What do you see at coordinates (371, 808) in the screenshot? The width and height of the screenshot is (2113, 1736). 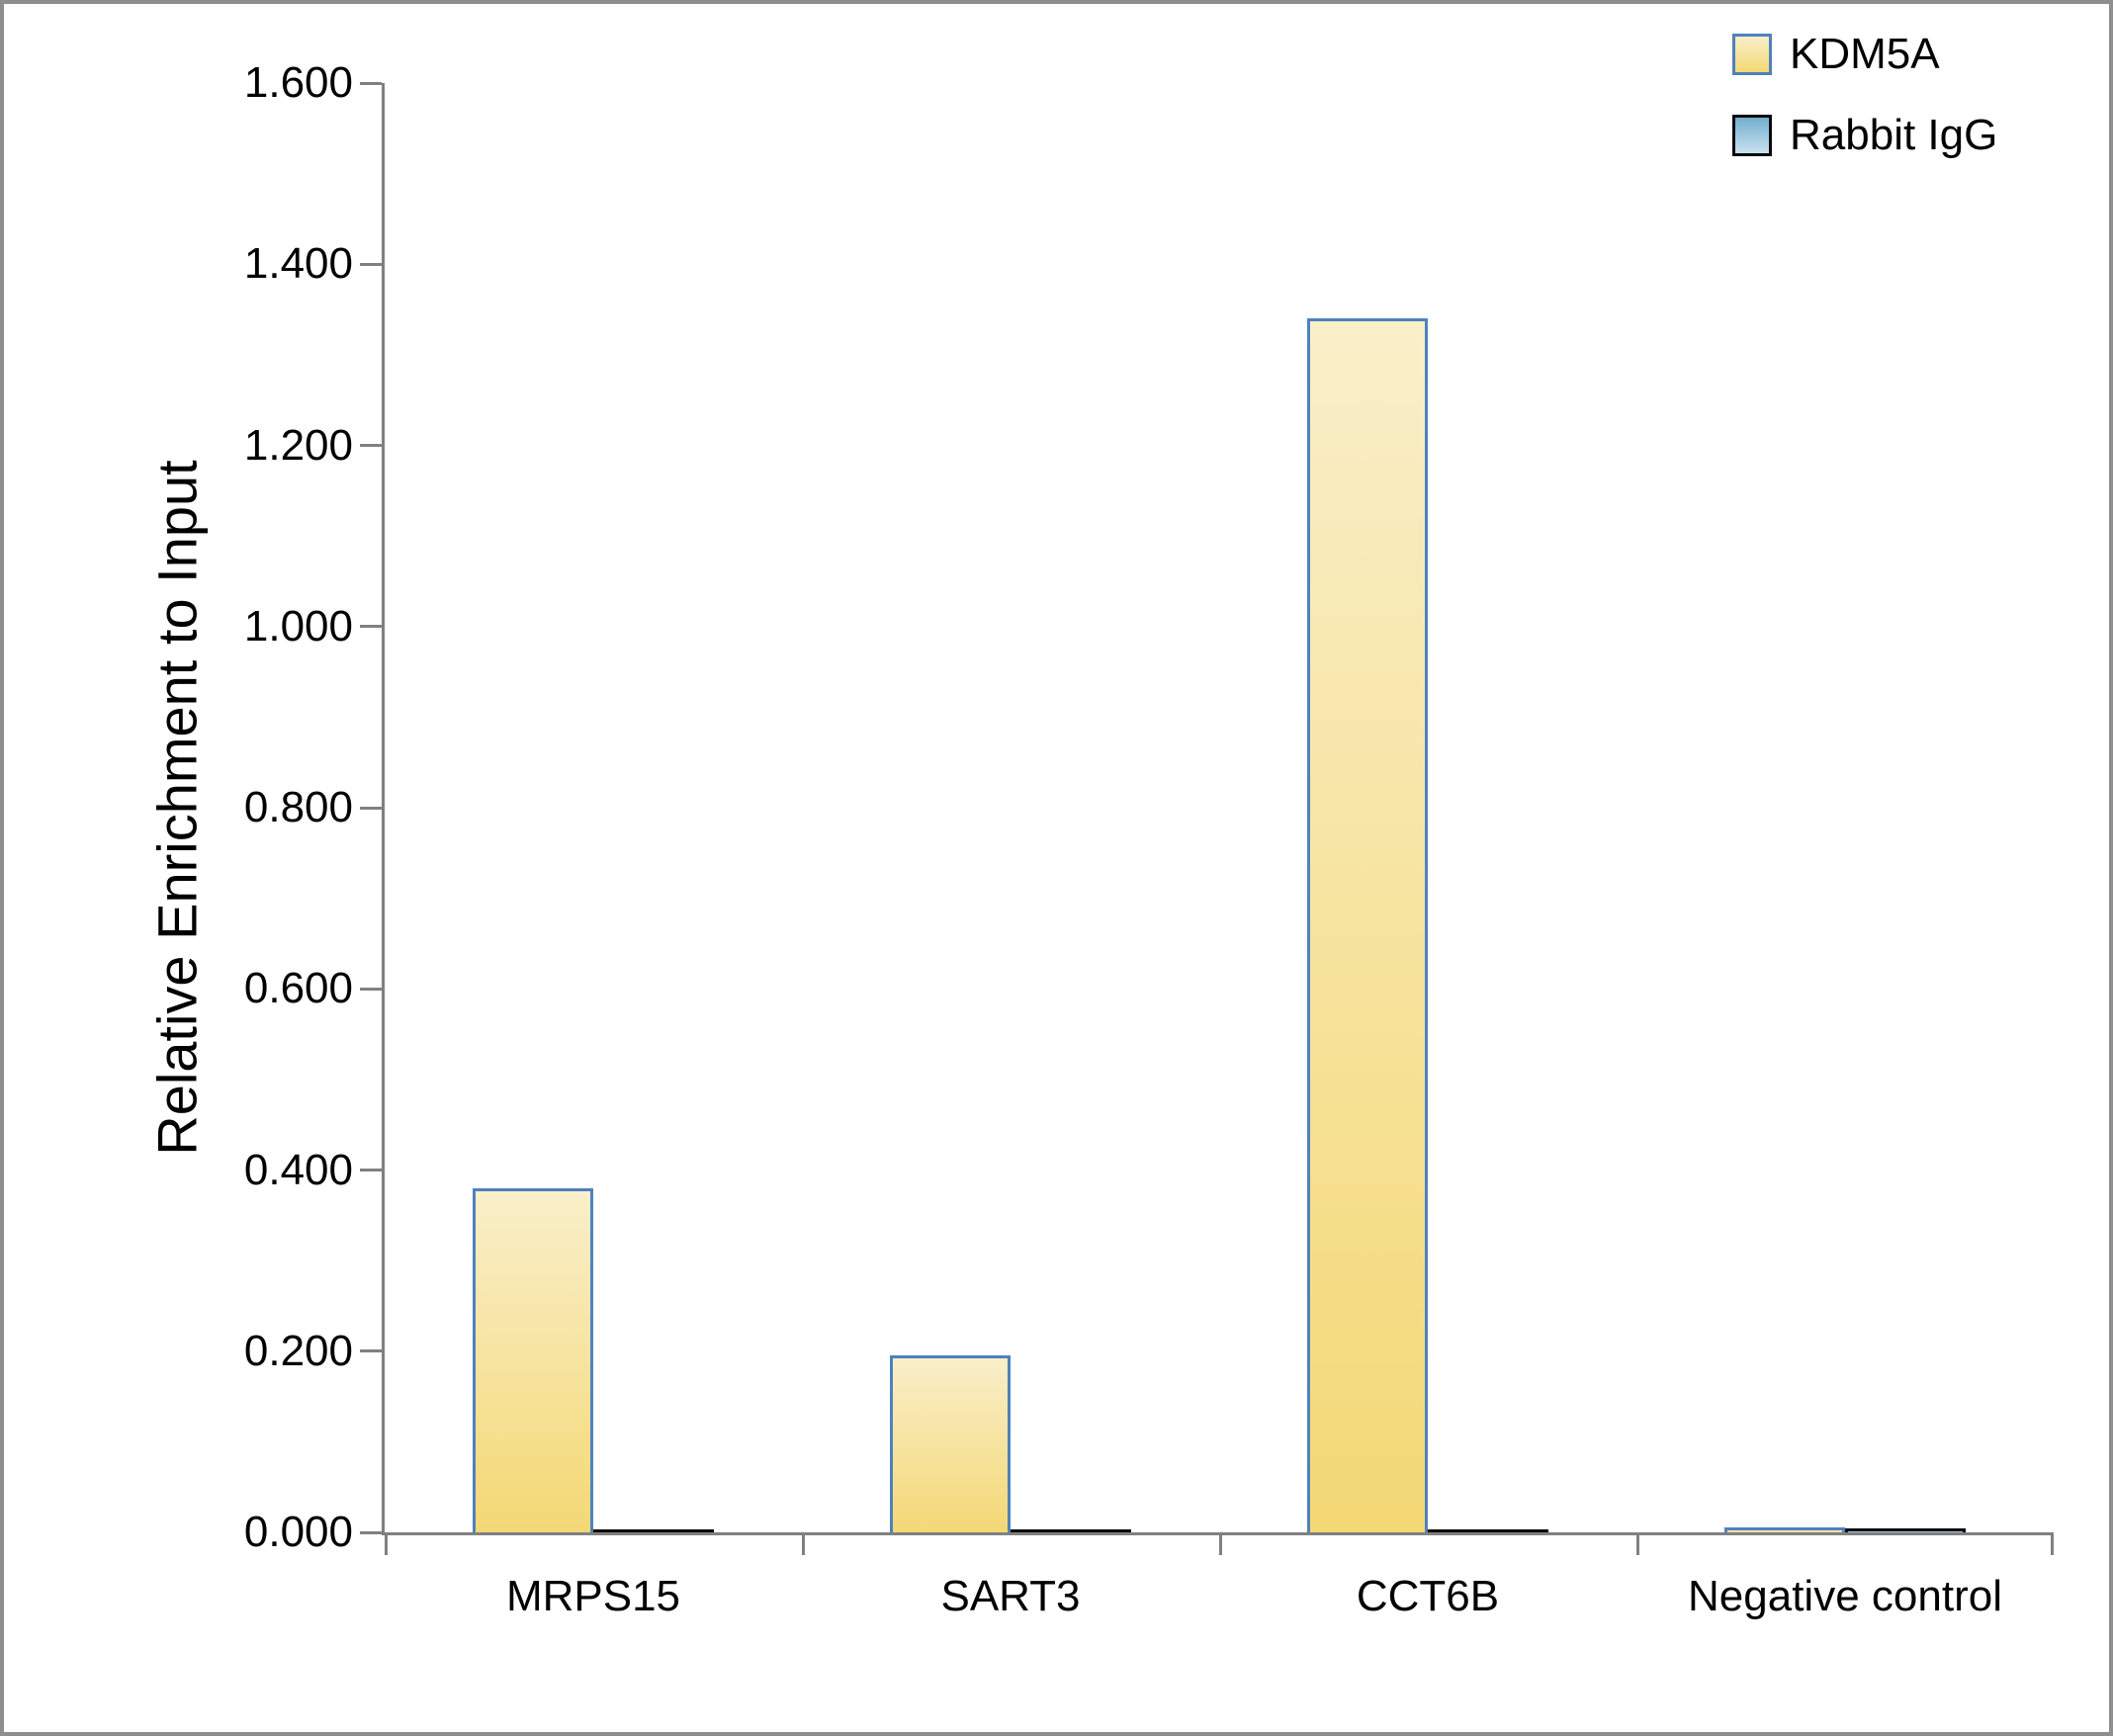 I see `y-axis-tick-0.800` at bounding box center [371, 808].